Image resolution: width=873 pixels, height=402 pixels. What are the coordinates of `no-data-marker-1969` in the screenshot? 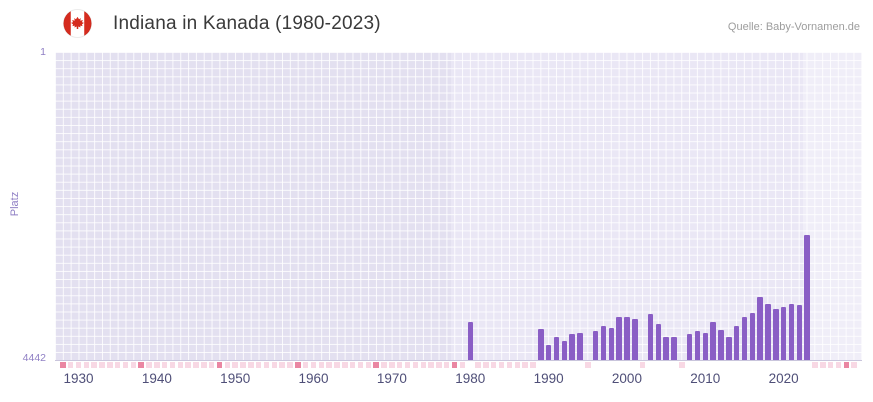 It's located at (384, 365).